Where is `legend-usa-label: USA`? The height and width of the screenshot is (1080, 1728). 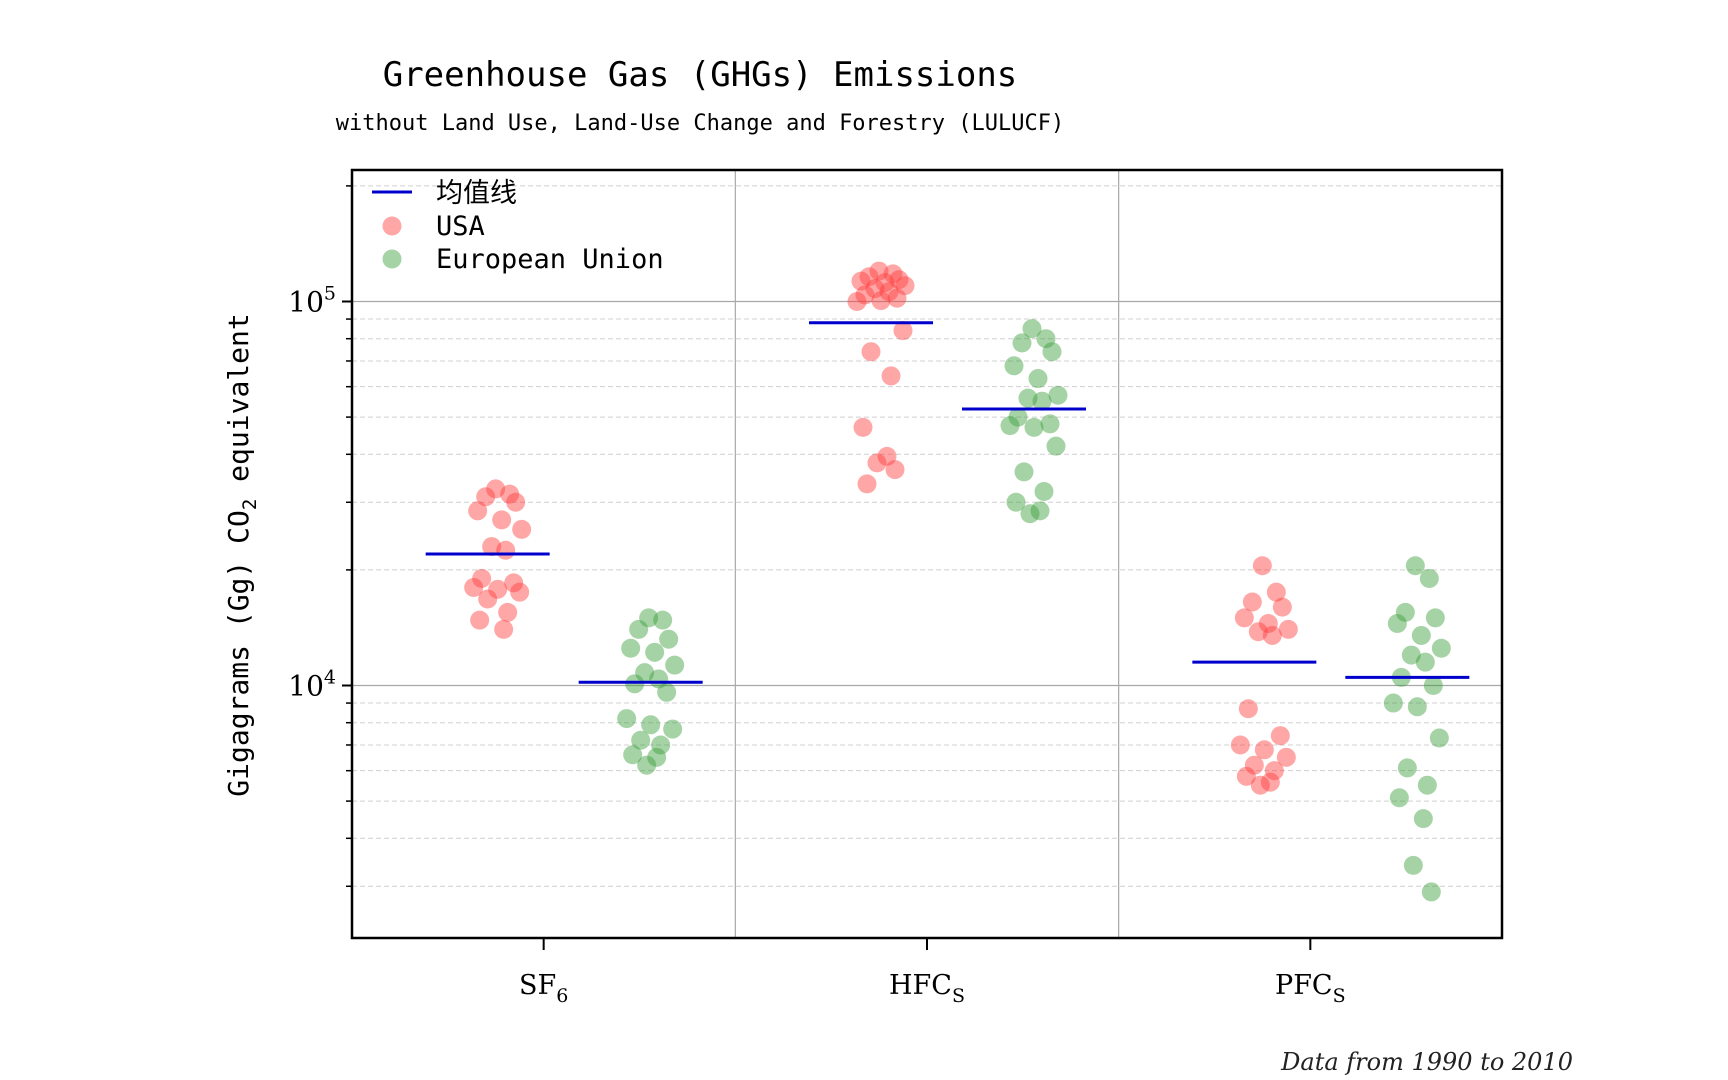
legend-usa-label: USA is located at coordinates (460, 226).